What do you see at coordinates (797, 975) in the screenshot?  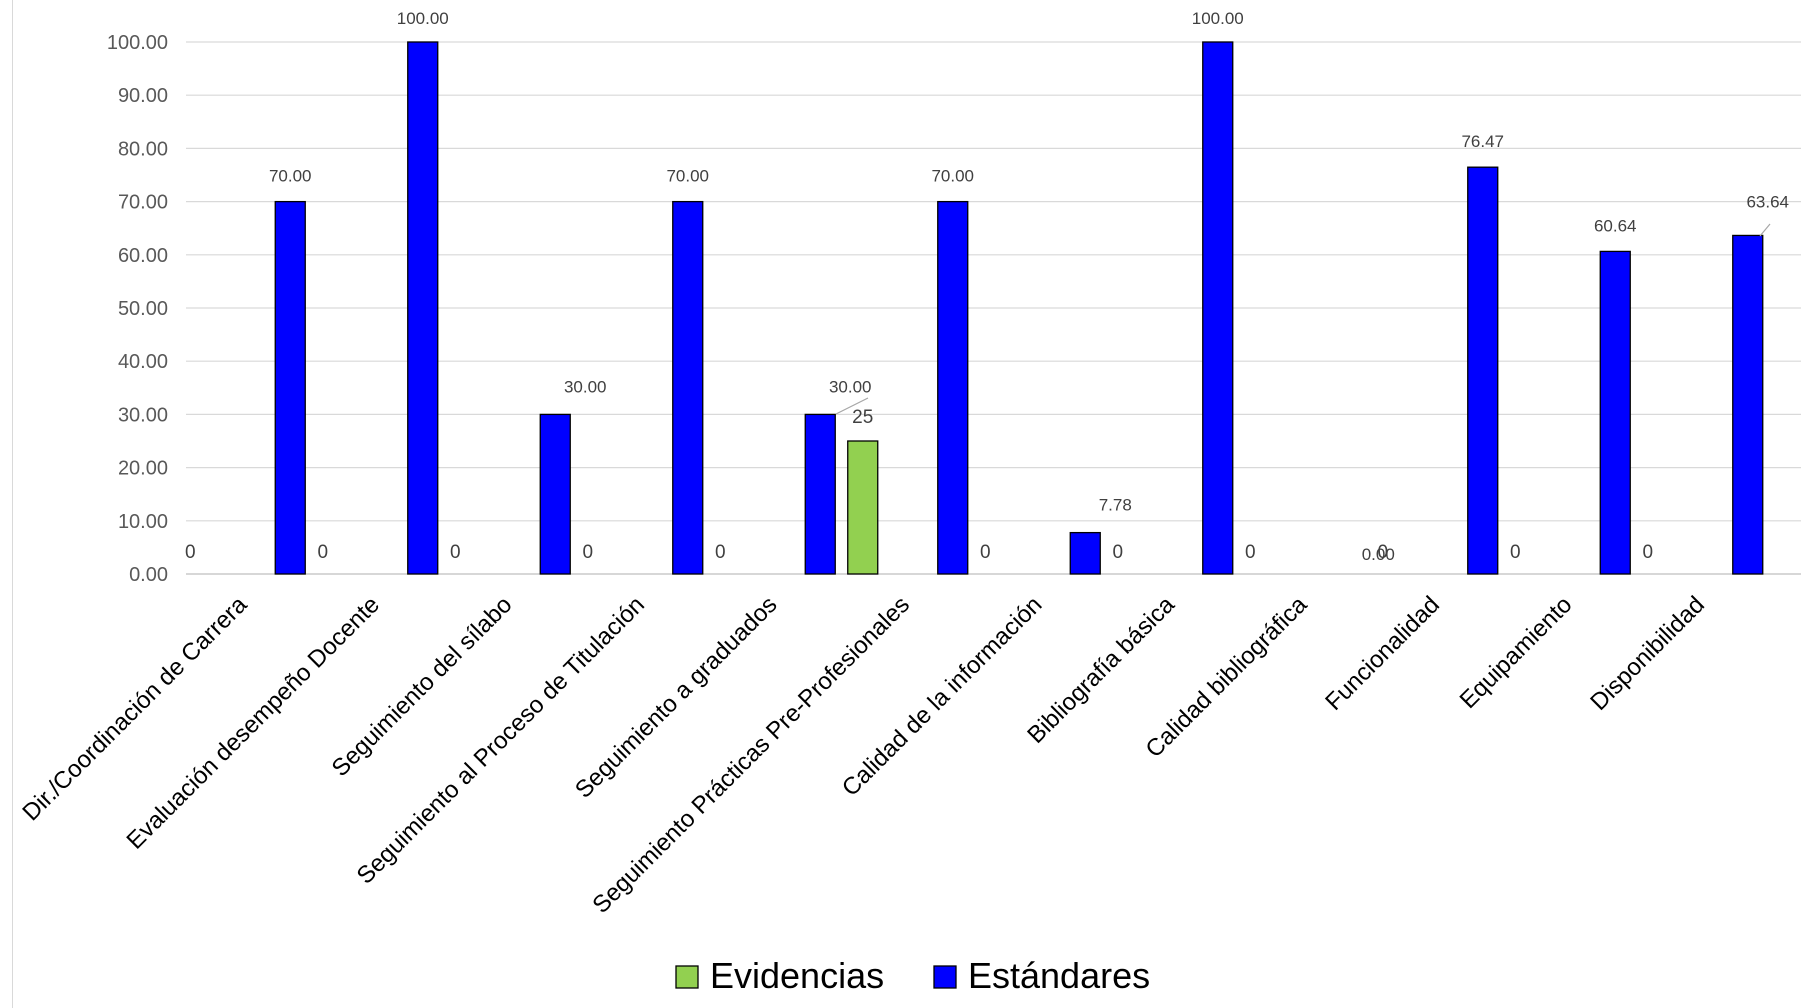 I see `legend-label-evidencias: Evidencias` at bounding box center [797, 975].